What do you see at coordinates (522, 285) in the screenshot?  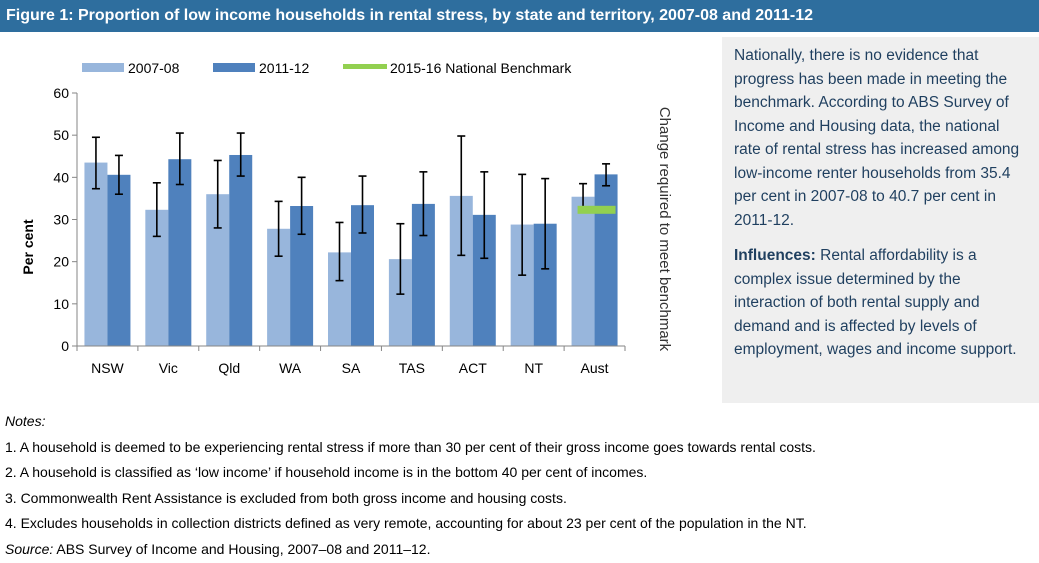 I see `bar-2007-08-NT` at bounding box center [522, 285].